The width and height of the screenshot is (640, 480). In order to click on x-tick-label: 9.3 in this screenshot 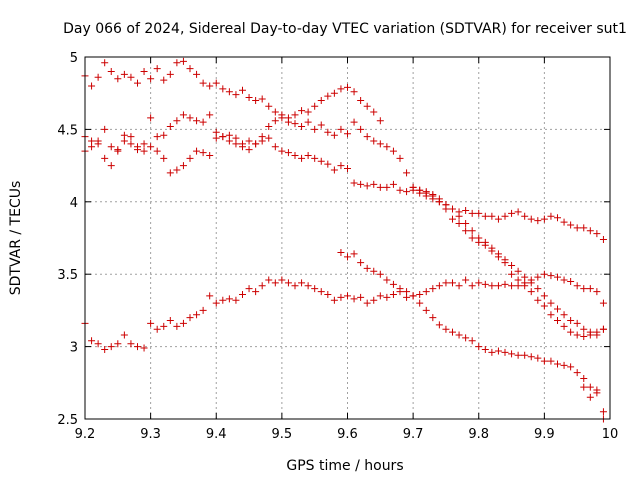, I will do `click(150, 434)`.